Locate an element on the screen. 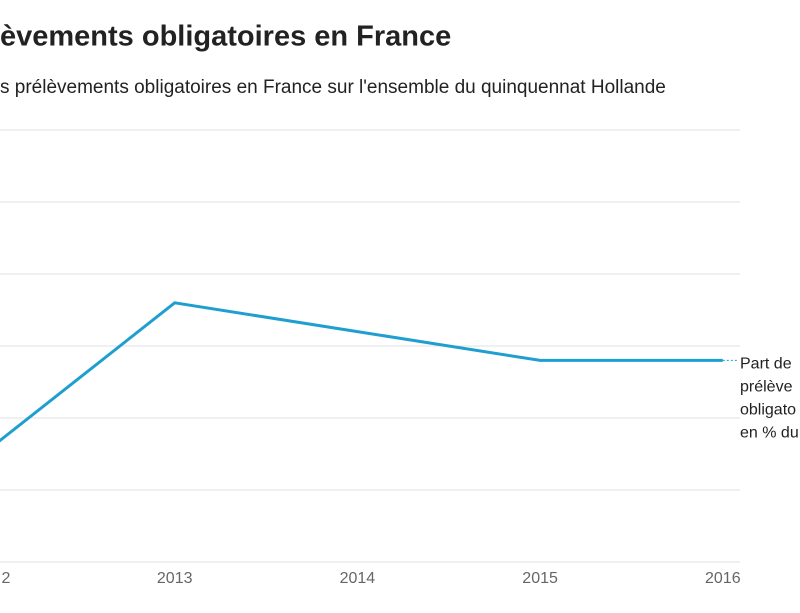  x-tick-label: 2014 is located at coordinates (358, 578).